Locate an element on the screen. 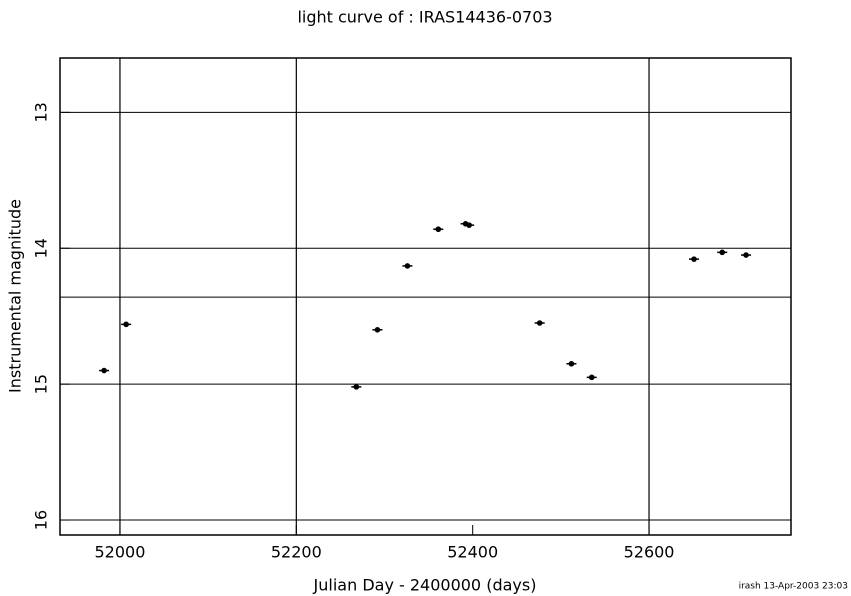  x-tick-label: 52200 is located at coordinates (296, 552).